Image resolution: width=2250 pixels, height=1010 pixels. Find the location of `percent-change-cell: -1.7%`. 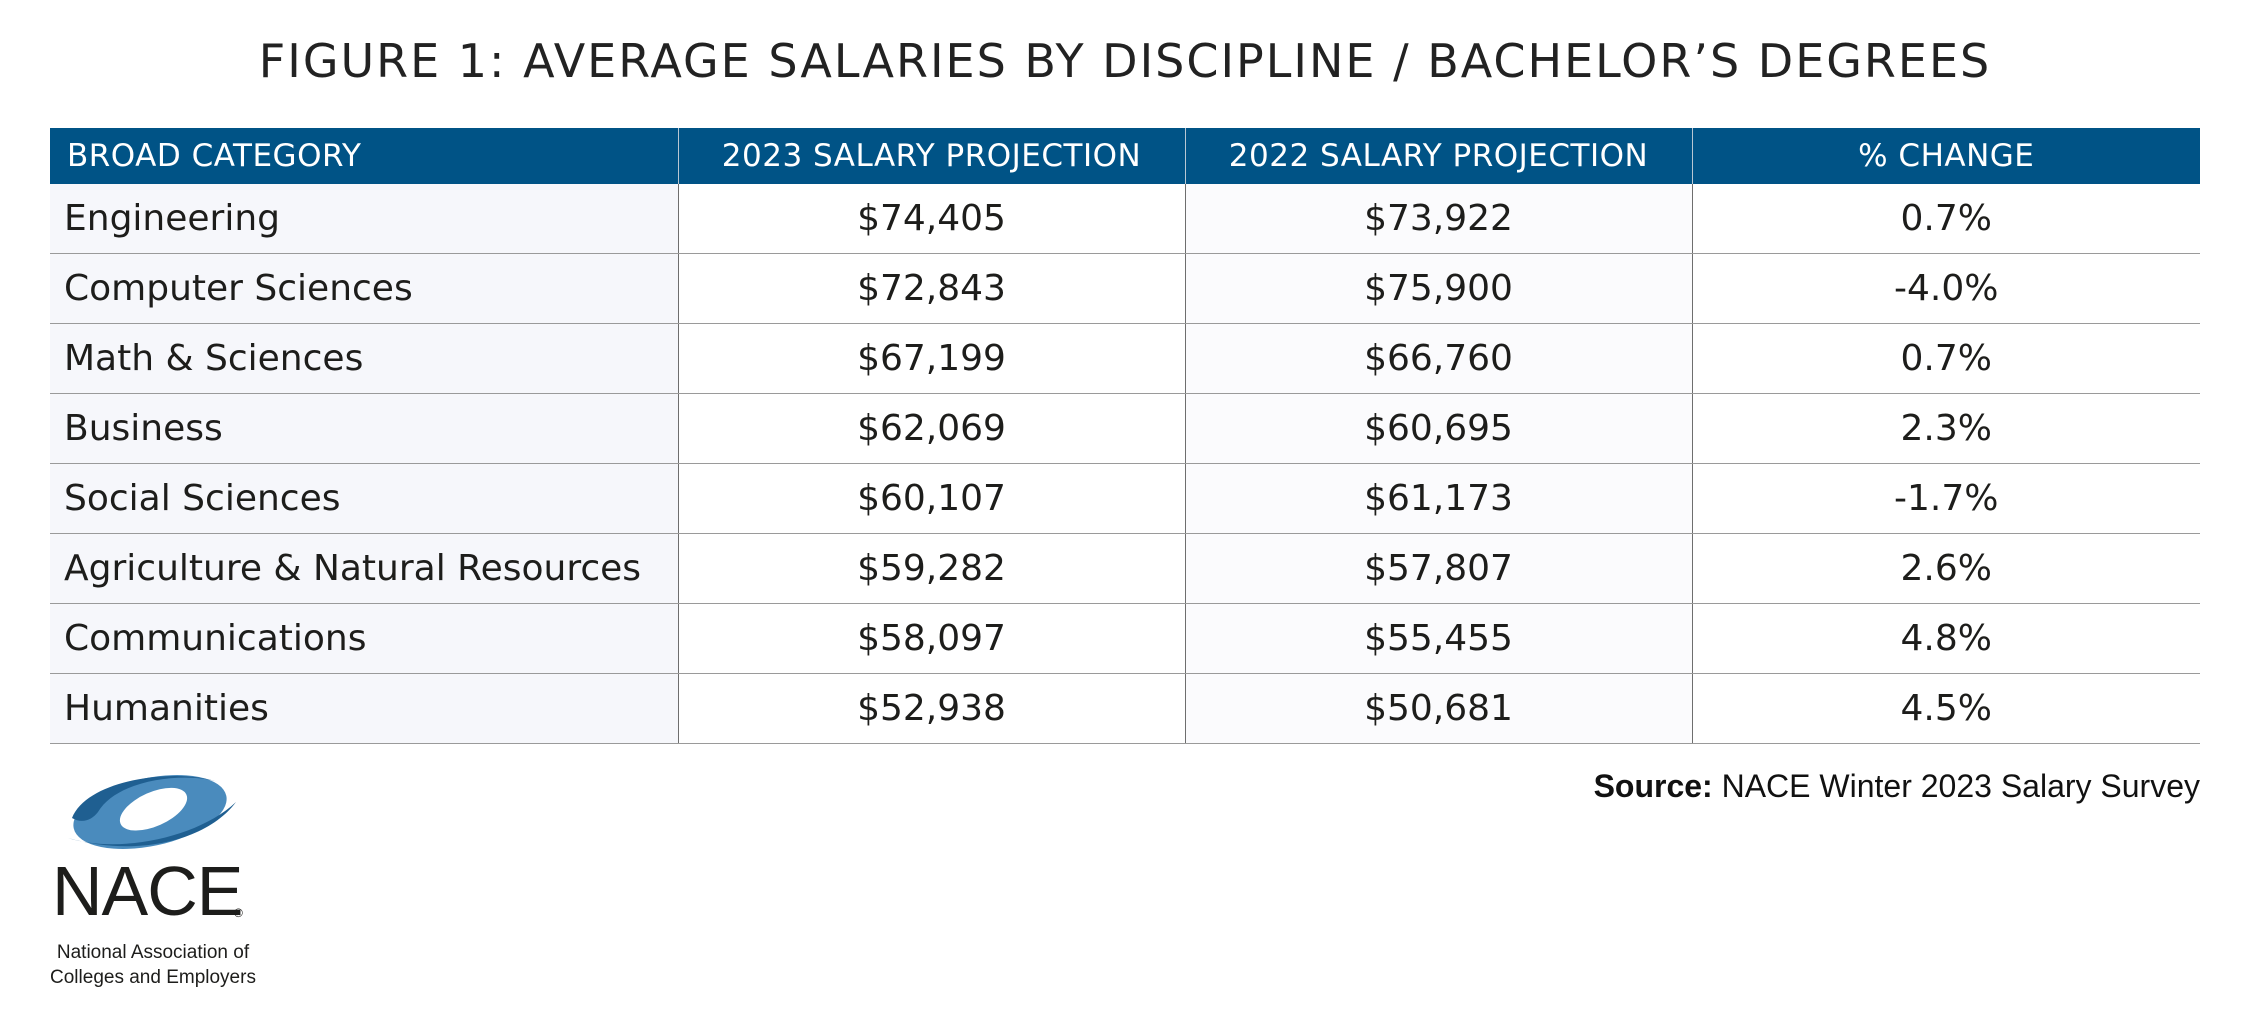

percent-change-cell: -1.7% is located at coordinates (1945, 498).